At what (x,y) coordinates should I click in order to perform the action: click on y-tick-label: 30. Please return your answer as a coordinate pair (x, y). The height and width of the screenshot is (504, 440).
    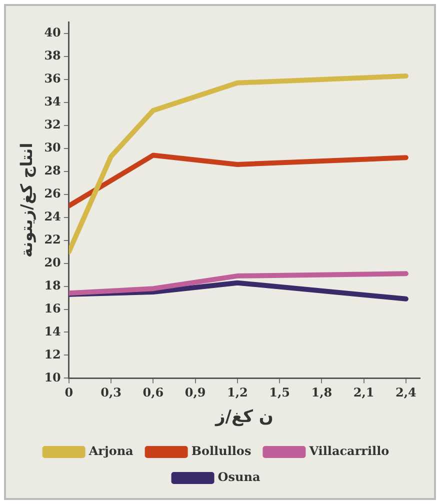
    Looking at the image, I should click on (52, 147).